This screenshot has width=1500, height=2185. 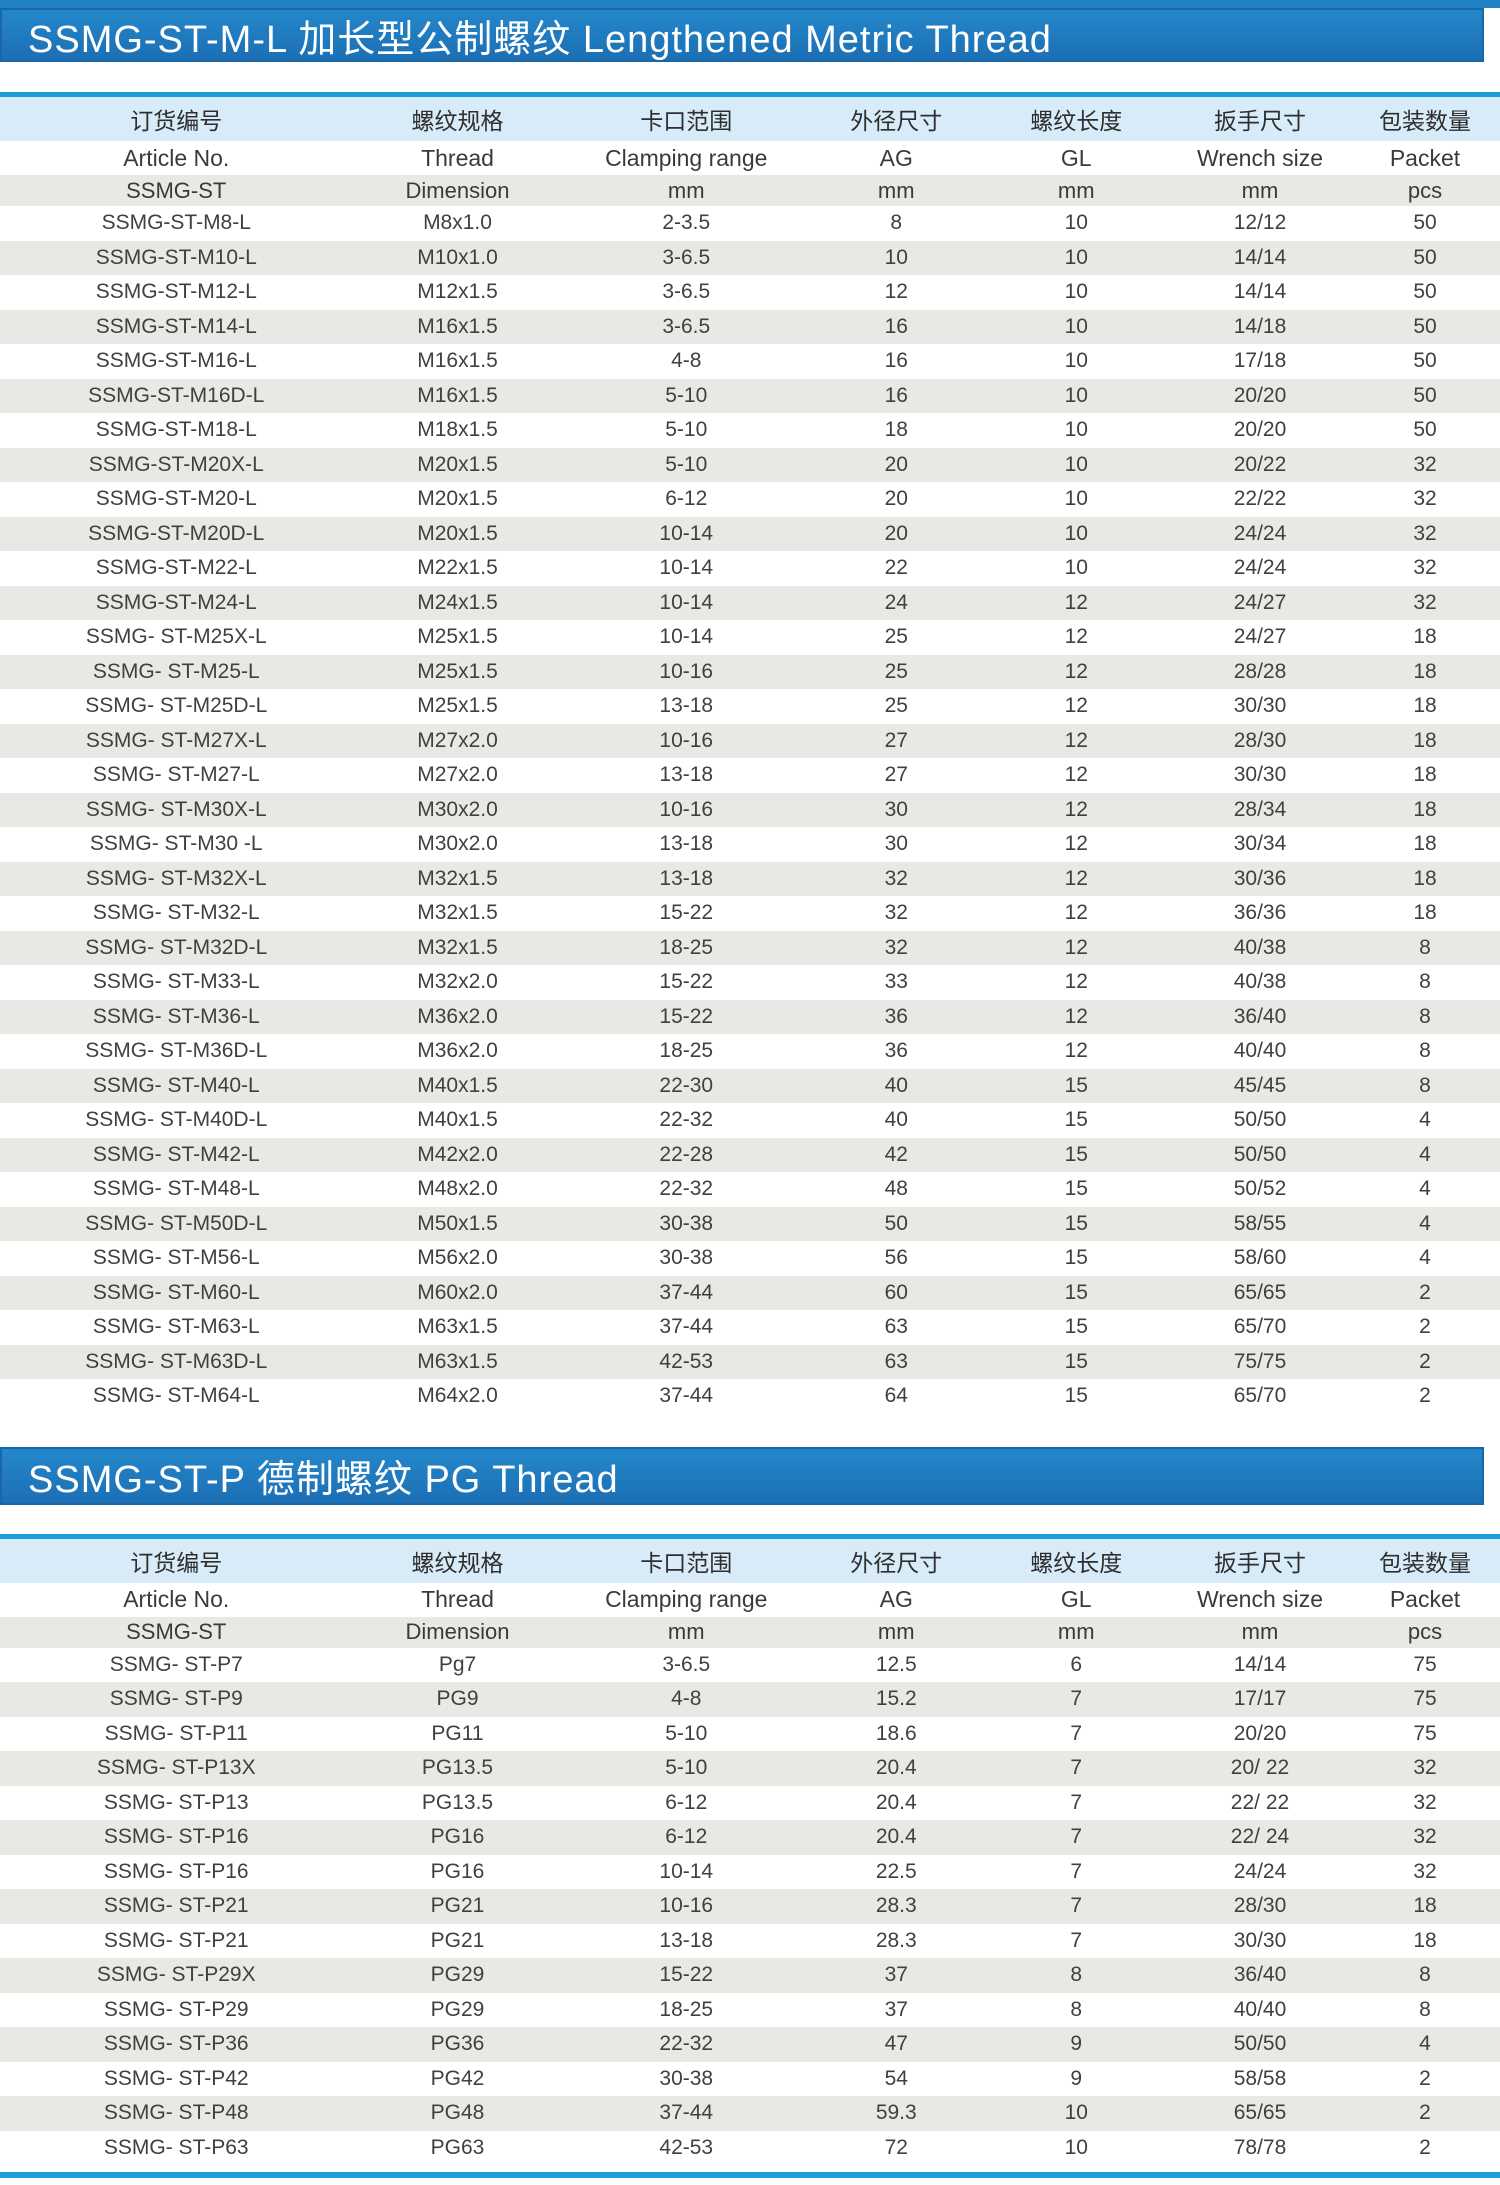 What do you see at coordinates (750, 2175) in the screenshot?
I see `bottom-rule` at bounding box center [750, 2175].